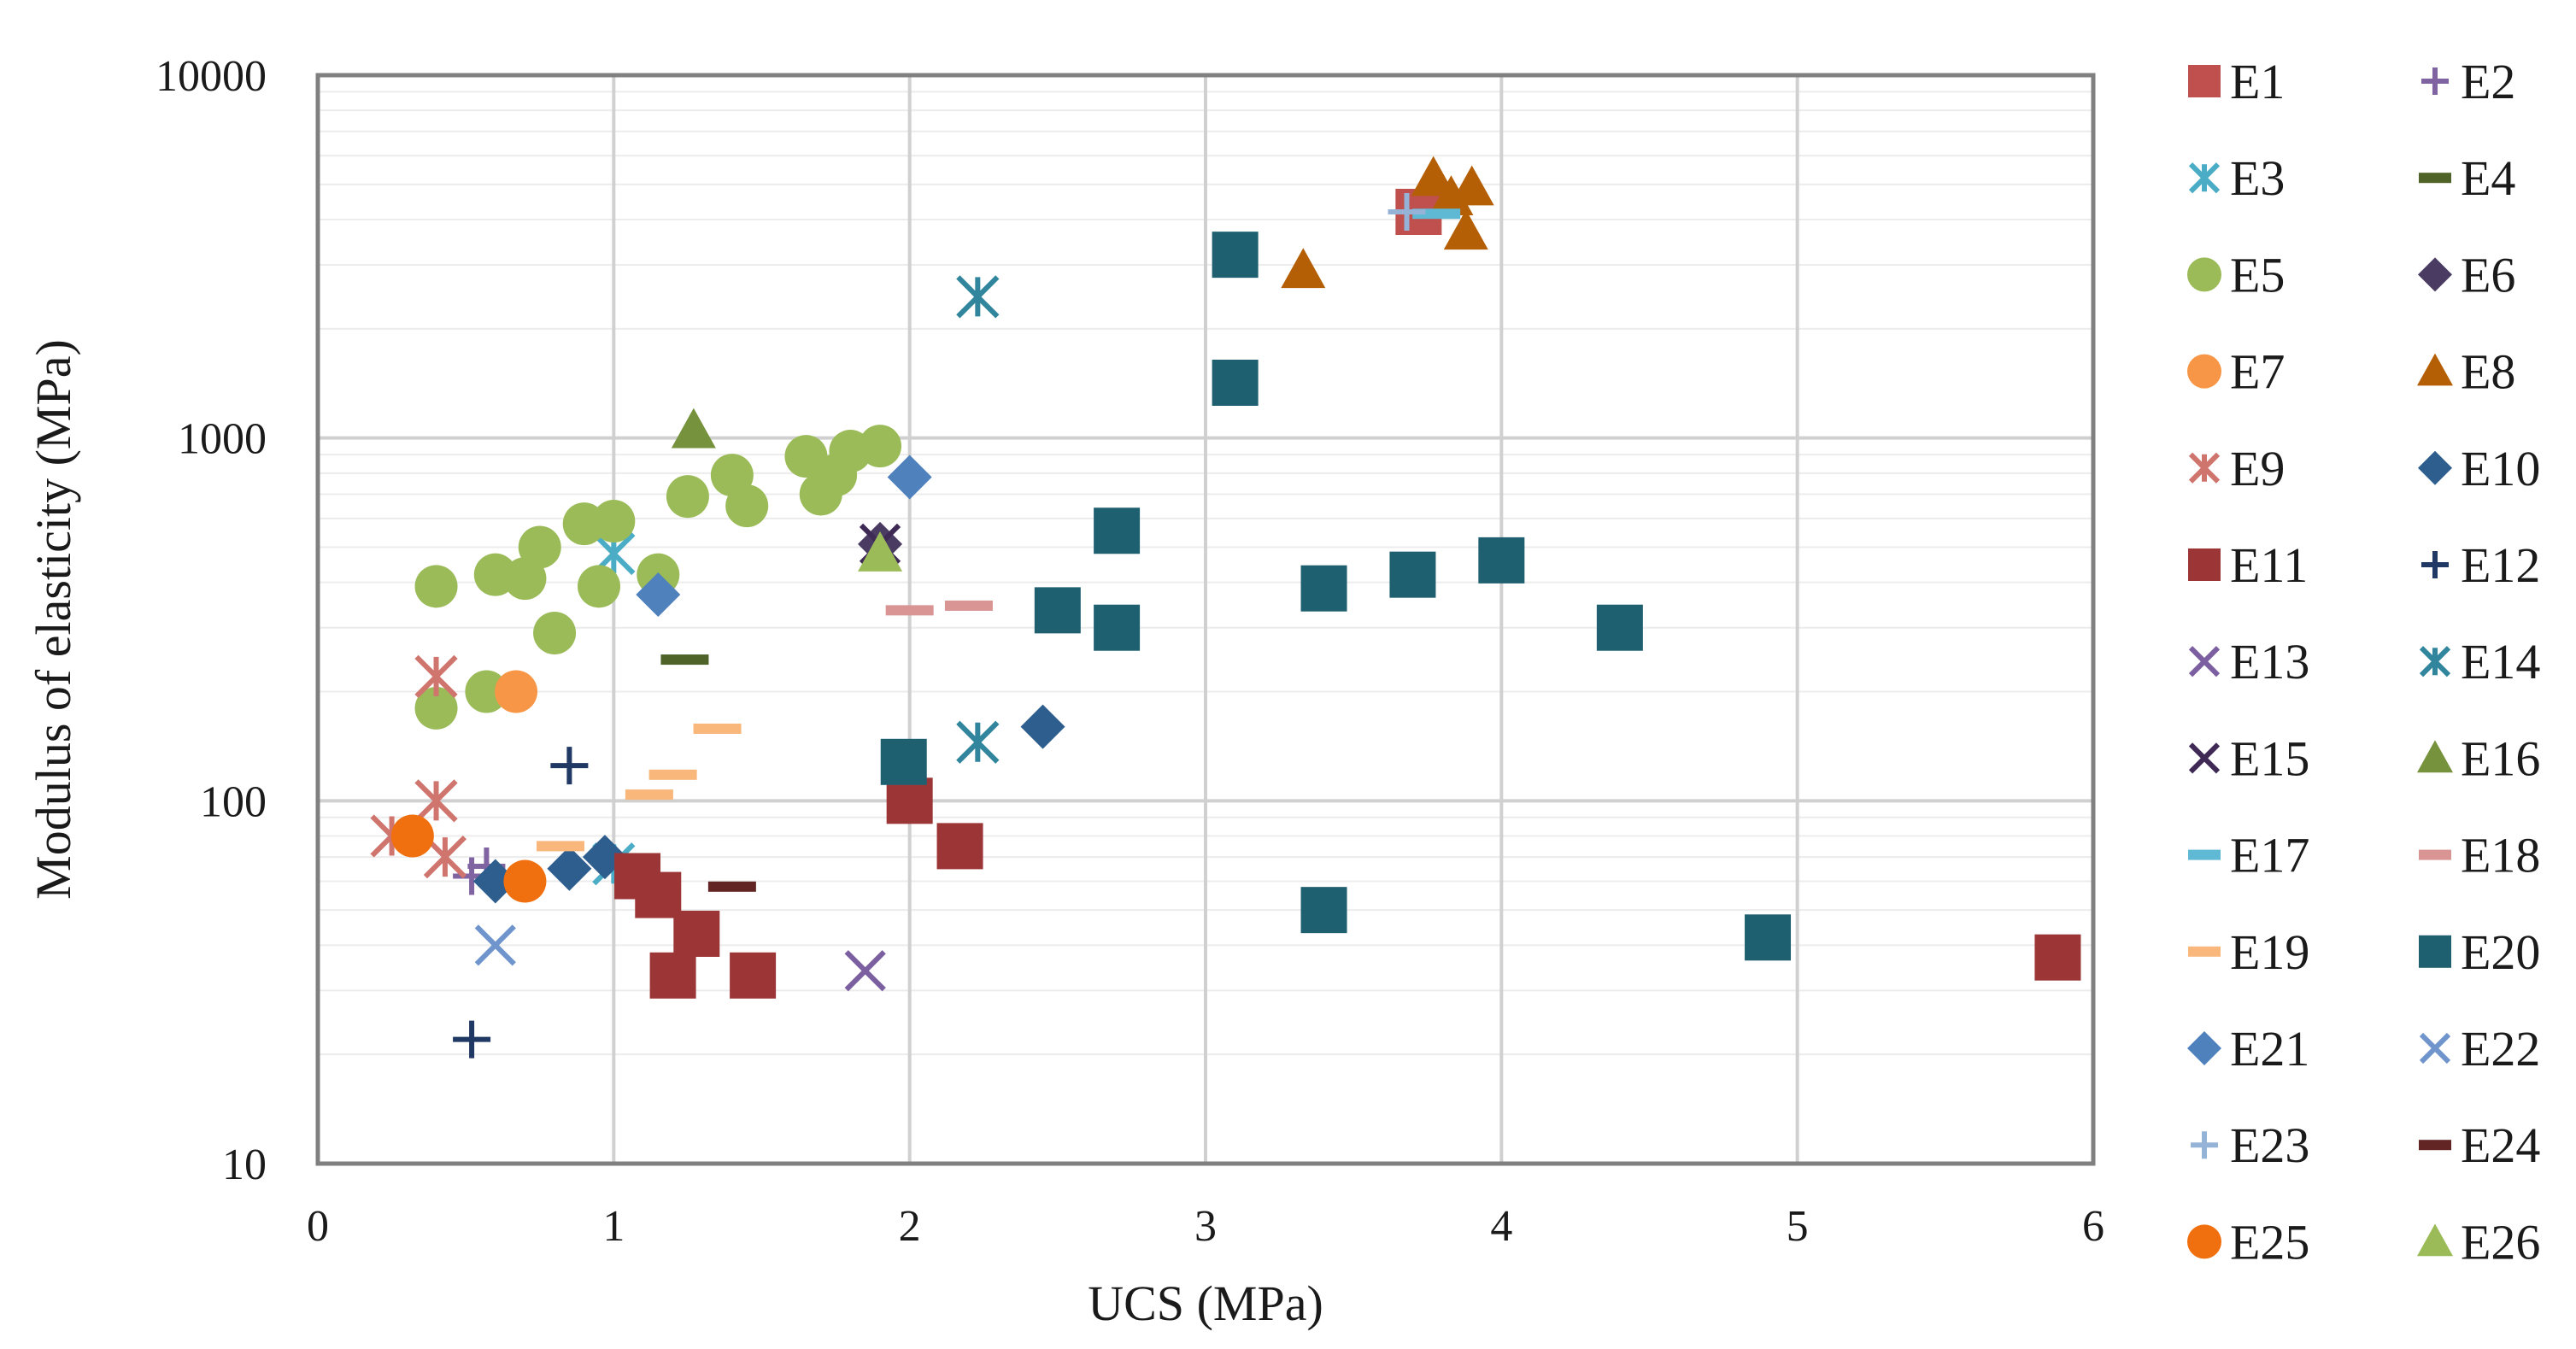 The image size is (2576, 1349). I want to click on legend-item-e15: E15, so click(2248, 758).